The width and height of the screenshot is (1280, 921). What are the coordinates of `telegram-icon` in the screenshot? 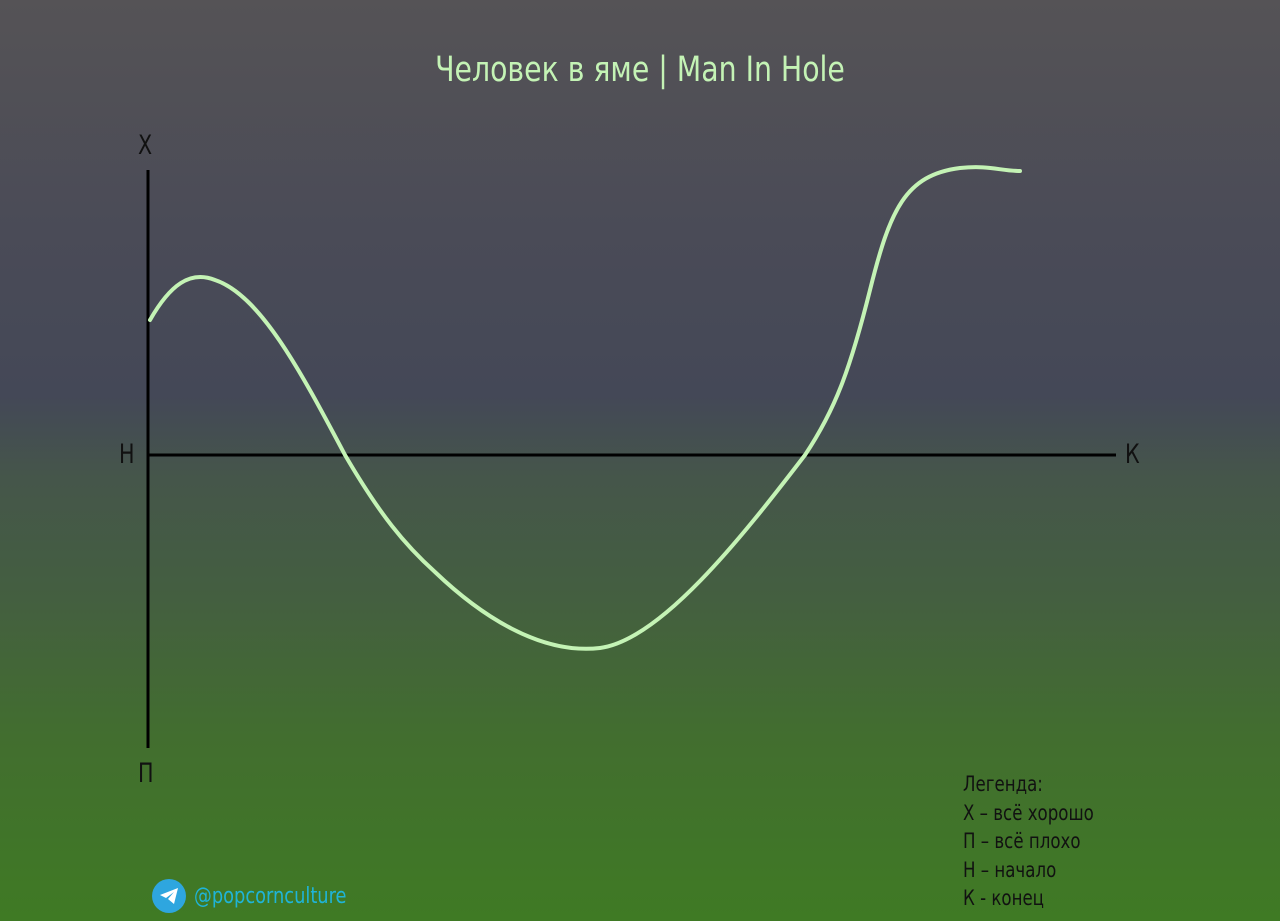 It's located at (169, 896).